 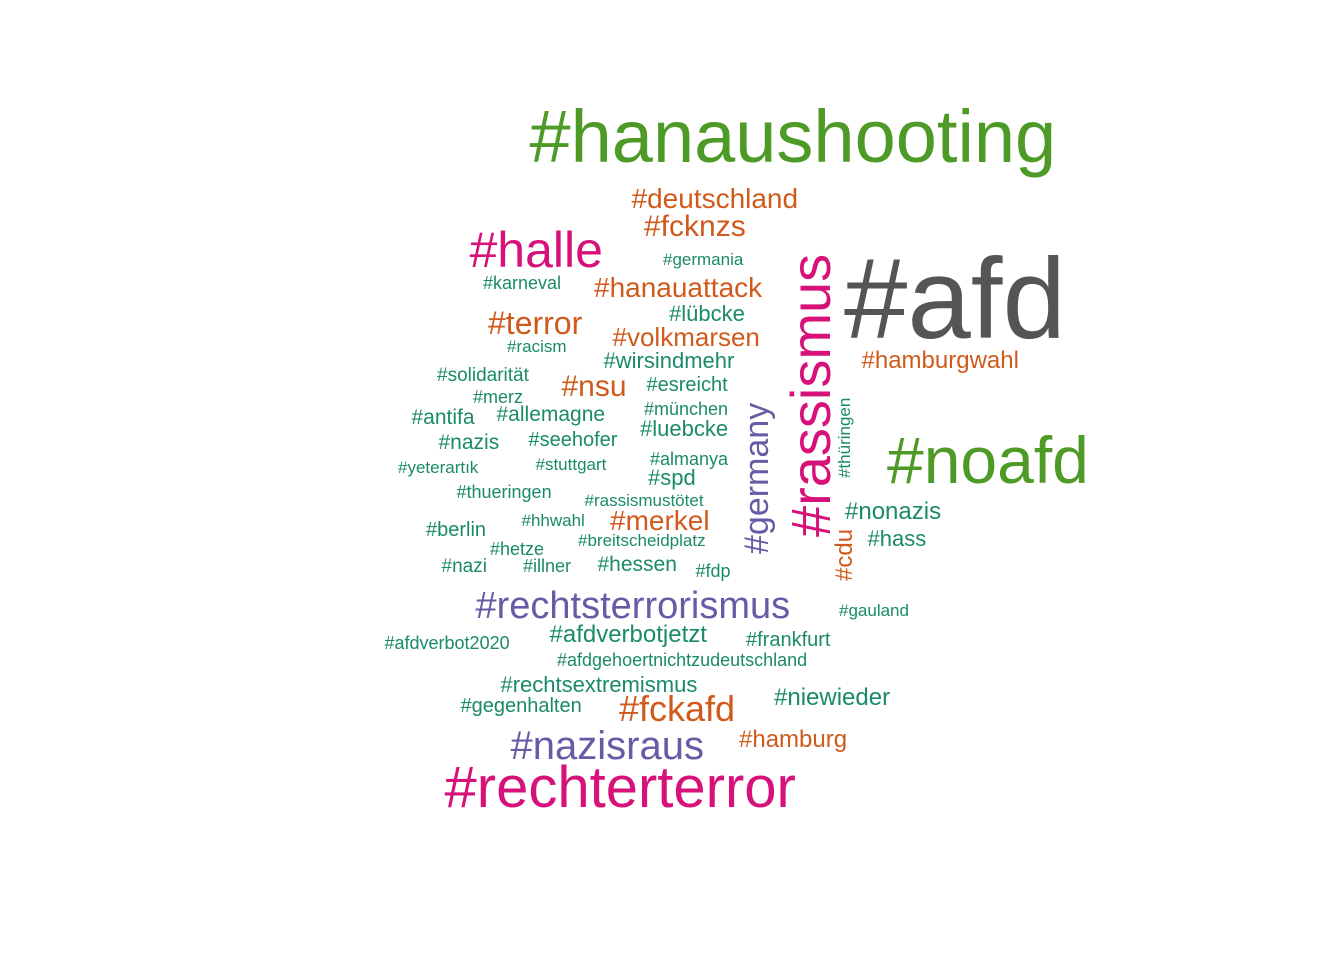 I want to click on word-breitscheidplatz: #breitscheidplatz, so click(x=642, y=540).